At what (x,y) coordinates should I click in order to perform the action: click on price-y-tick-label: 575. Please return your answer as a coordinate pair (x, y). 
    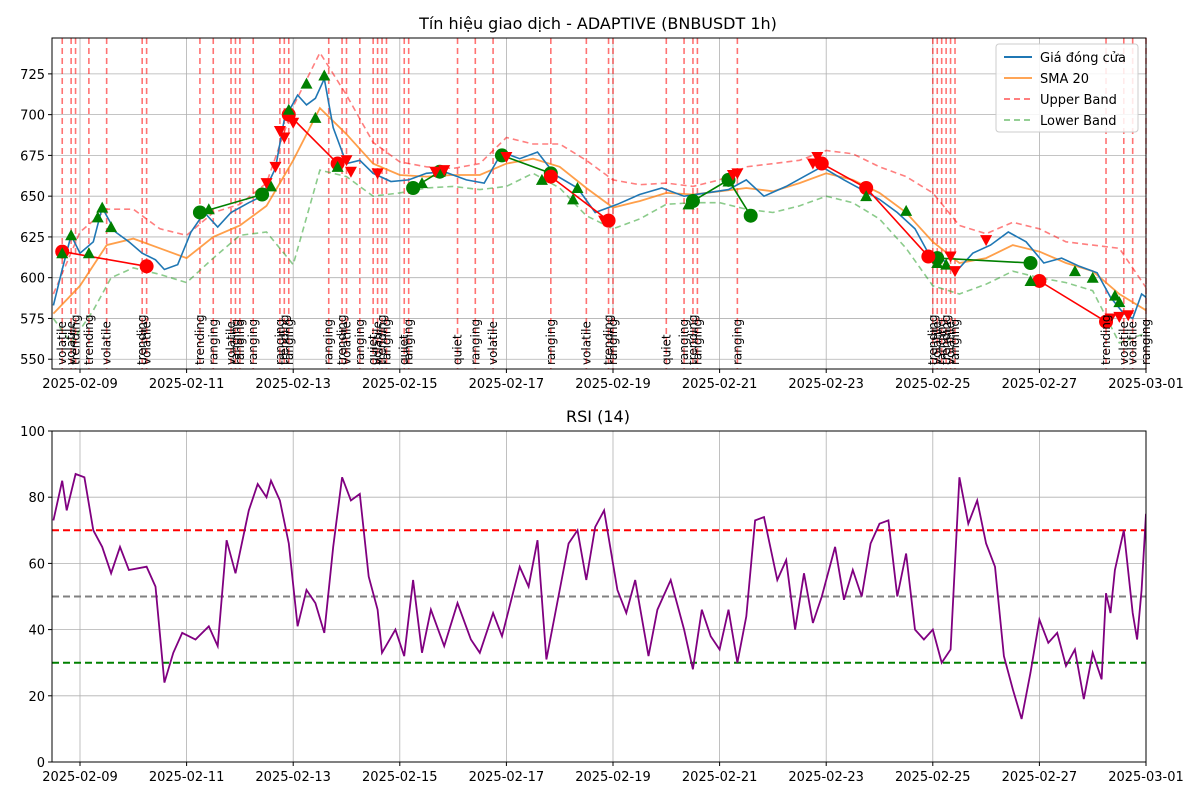
    Looking at the image, I should click on (32, 319).